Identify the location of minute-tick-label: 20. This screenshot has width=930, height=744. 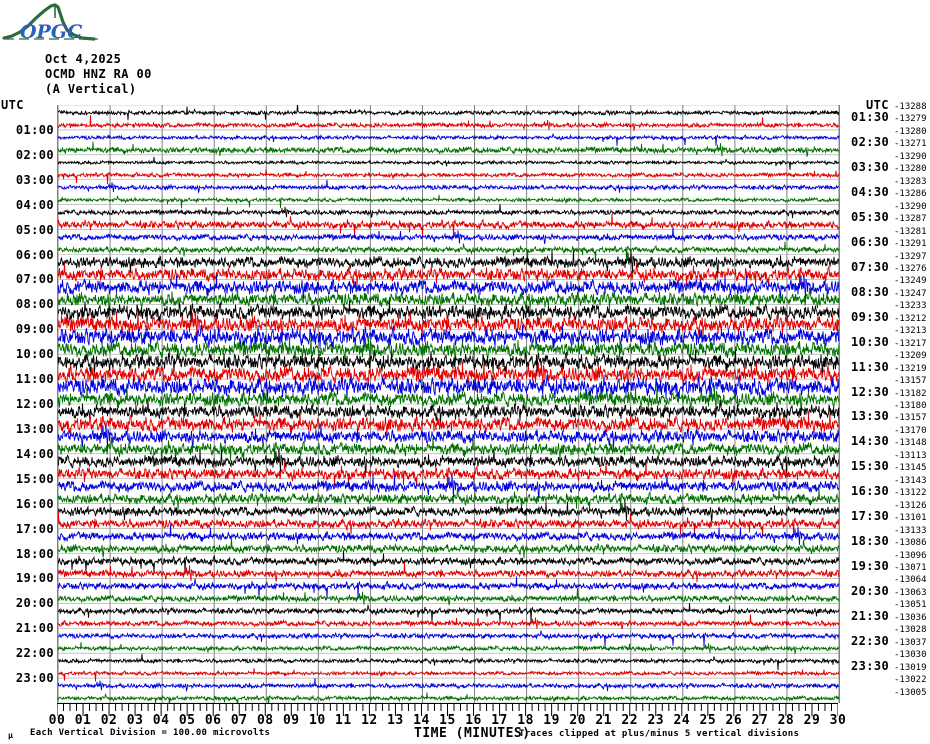
(577, 720).